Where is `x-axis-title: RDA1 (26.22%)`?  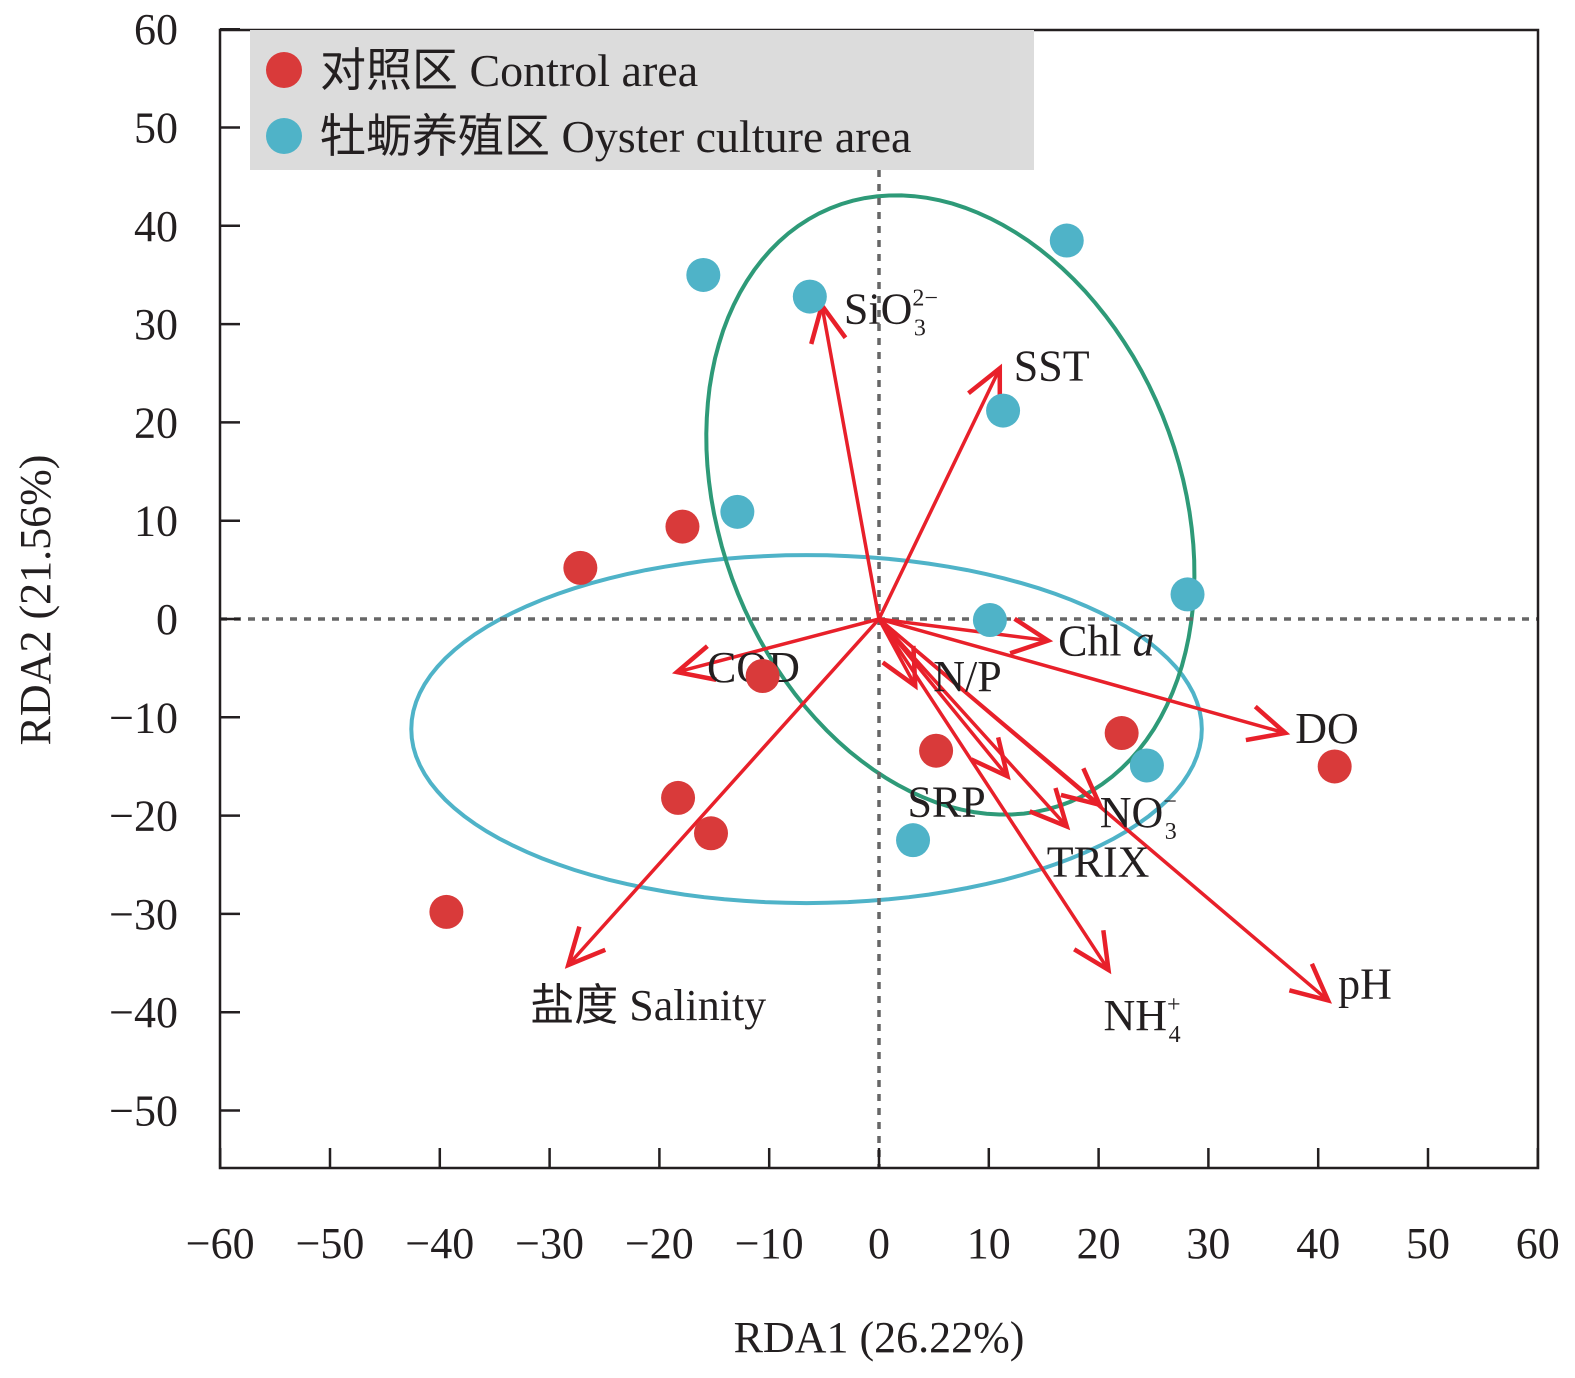 x-axis-title: RDA1 (26.22%) is located at coordinates (879, 1337).